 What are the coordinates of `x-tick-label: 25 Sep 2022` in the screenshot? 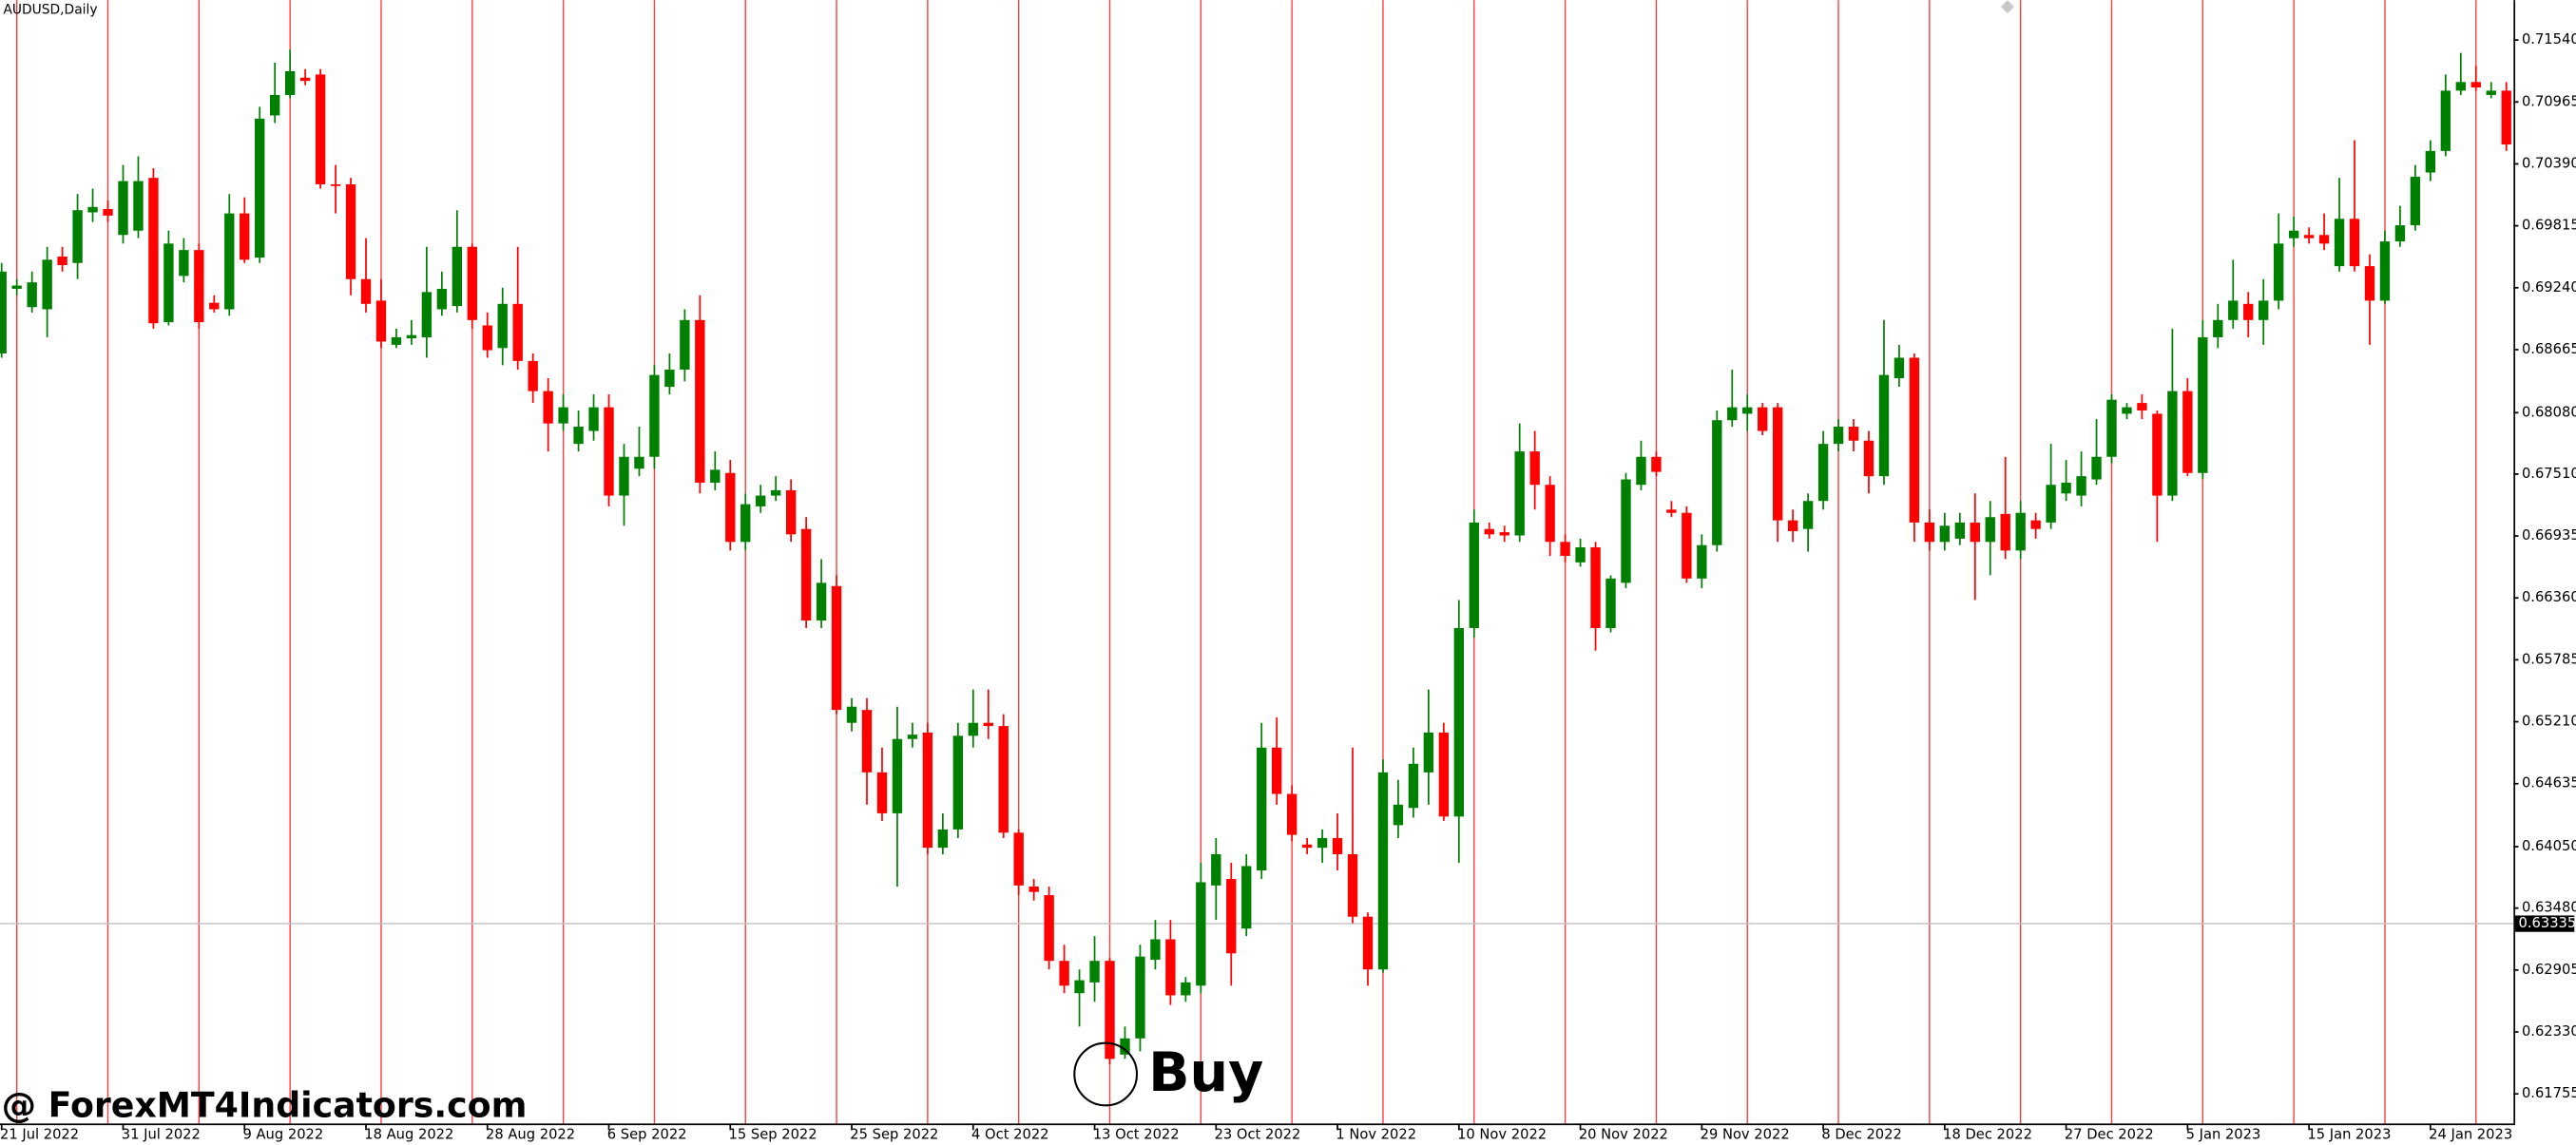 It's located at (894, 1134).